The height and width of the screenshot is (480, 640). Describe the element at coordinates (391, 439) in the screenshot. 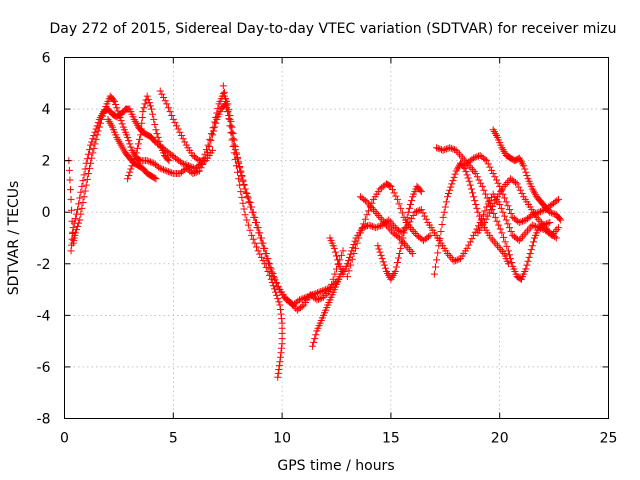

I see `x-tick-label: 15` at that location.